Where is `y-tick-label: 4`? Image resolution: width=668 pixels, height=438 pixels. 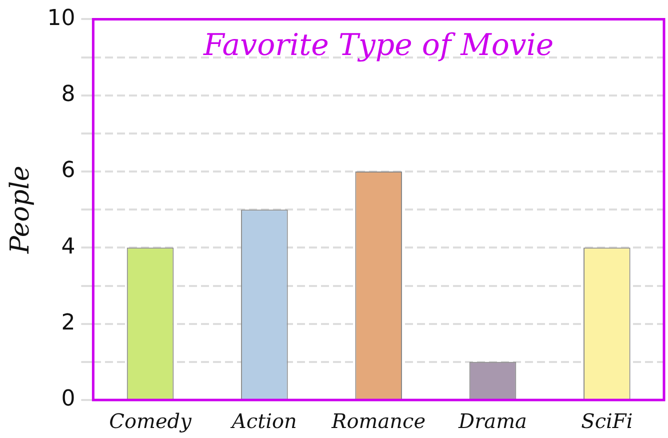
y-tick-label: 4 is located at coordinates (68, 247).